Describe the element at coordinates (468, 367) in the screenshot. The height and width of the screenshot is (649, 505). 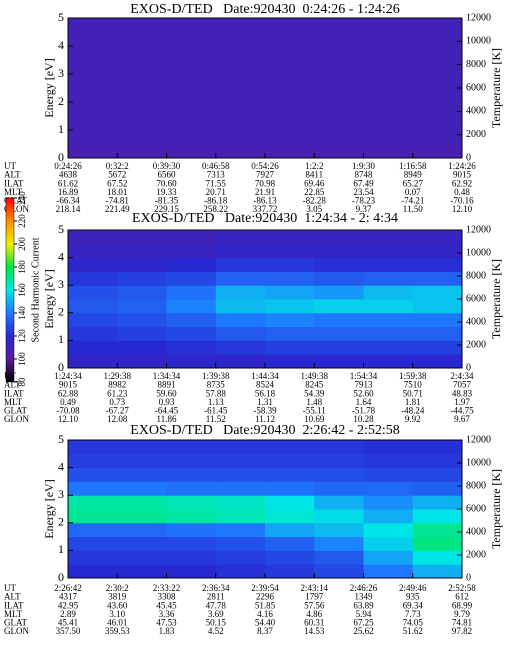
I see `y2-tick-label: 0` at that location.